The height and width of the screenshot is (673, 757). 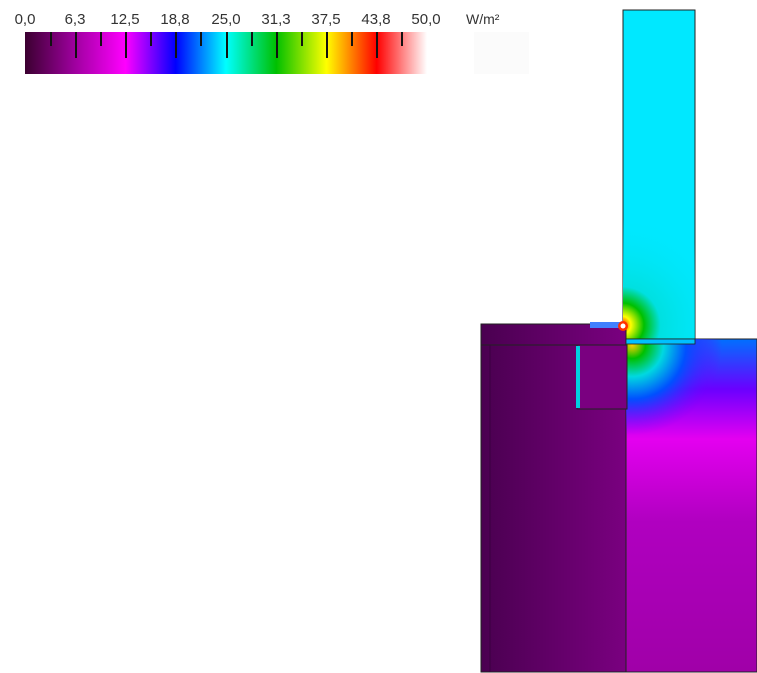 What do you see at coordinates (660, 341) in the screenshot?
I see `thin-strip` at bounding box center [660, 341].